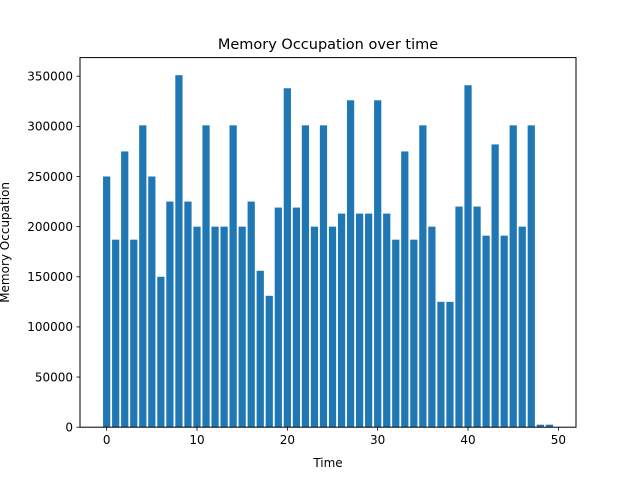 This screenshot has width=640, height=480. What do you see at coordinates (107, 440) in the screenshot?
I see `x-tick-label: 0` at bounding box center [107, 440].